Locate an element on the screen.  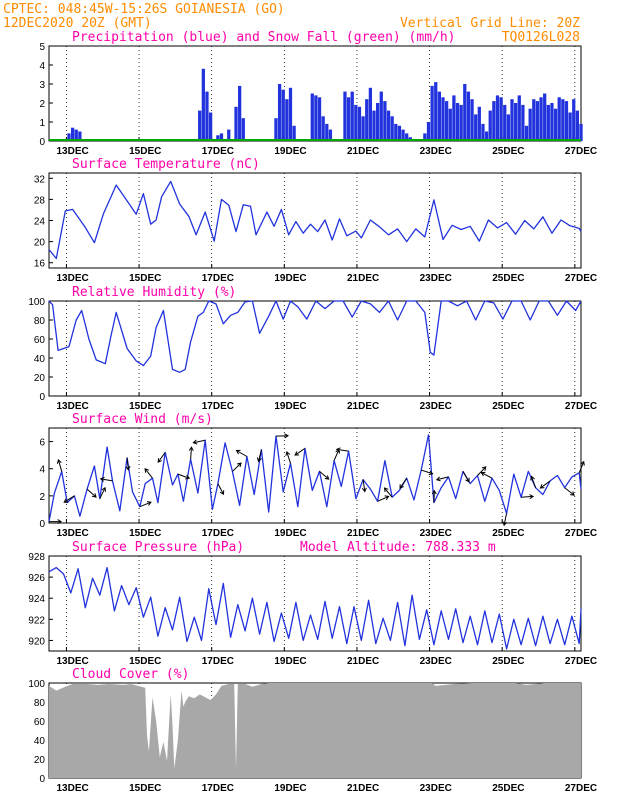
precip-ytick-label-4: 4 is located at coordinates (42, 66).